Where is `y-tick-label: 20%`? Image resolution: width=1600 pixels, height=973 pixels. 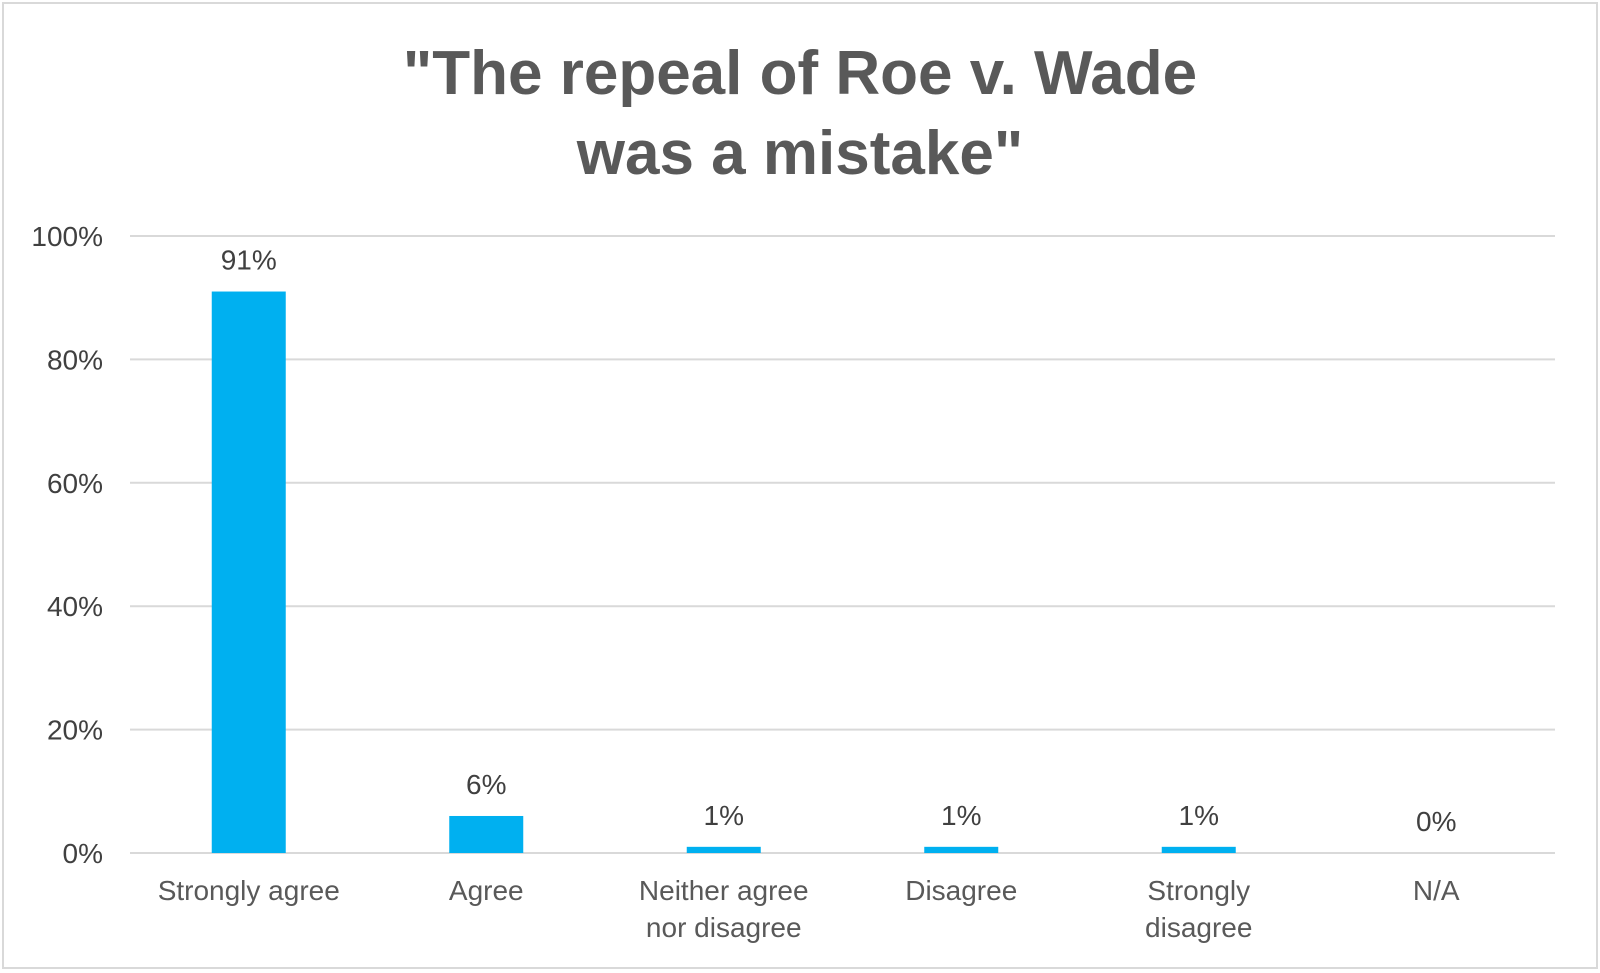 y-tick-label: 20% is located at coordinates (75, 730).